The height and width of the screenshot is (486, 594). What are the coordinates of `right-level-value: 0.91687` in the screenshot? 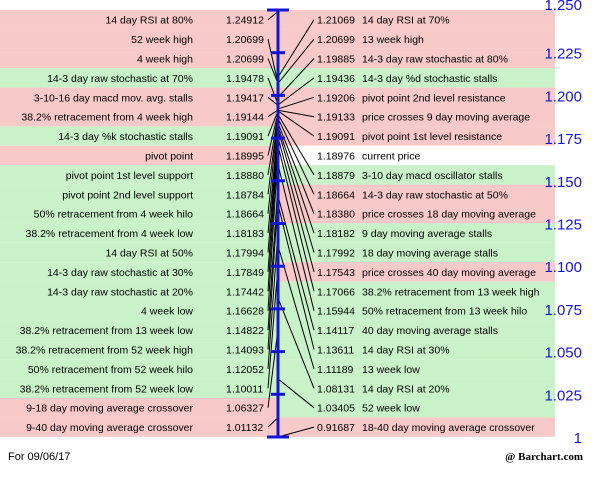 It's located at (336, 428).